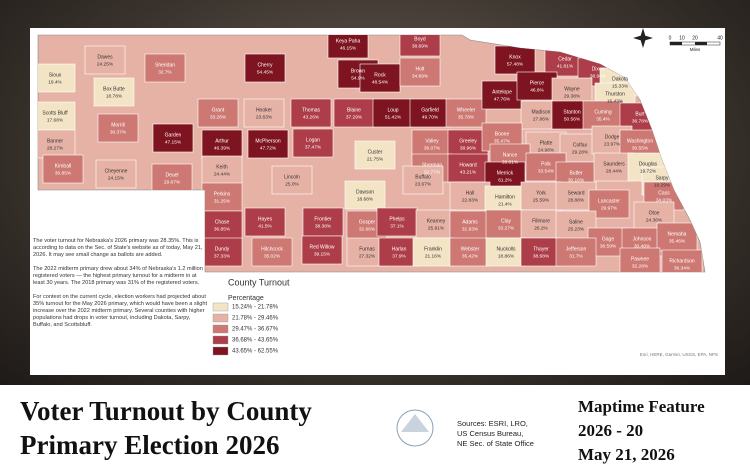 The image size is (750, 465). What do you see at coordinates (55, 148) in the screenshot?
I see `county-value: 28.27%` at bounding box center [55, 148].